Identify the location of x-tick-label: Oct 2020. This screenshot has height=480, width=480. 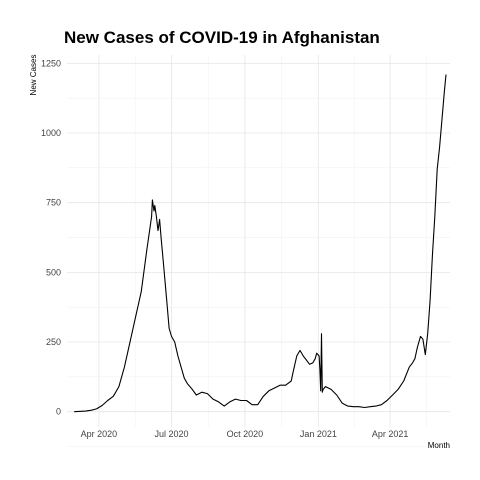
(245, 434).